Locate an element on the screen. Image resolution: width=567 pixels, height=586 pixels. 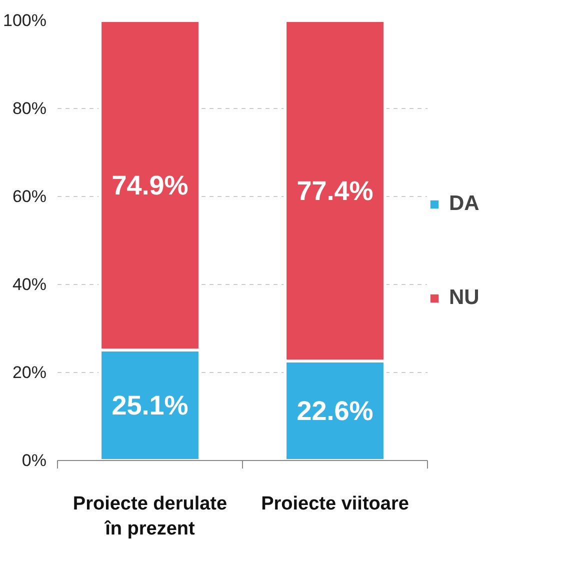
data-label: 74.9% is located at coordinates (150, 185).